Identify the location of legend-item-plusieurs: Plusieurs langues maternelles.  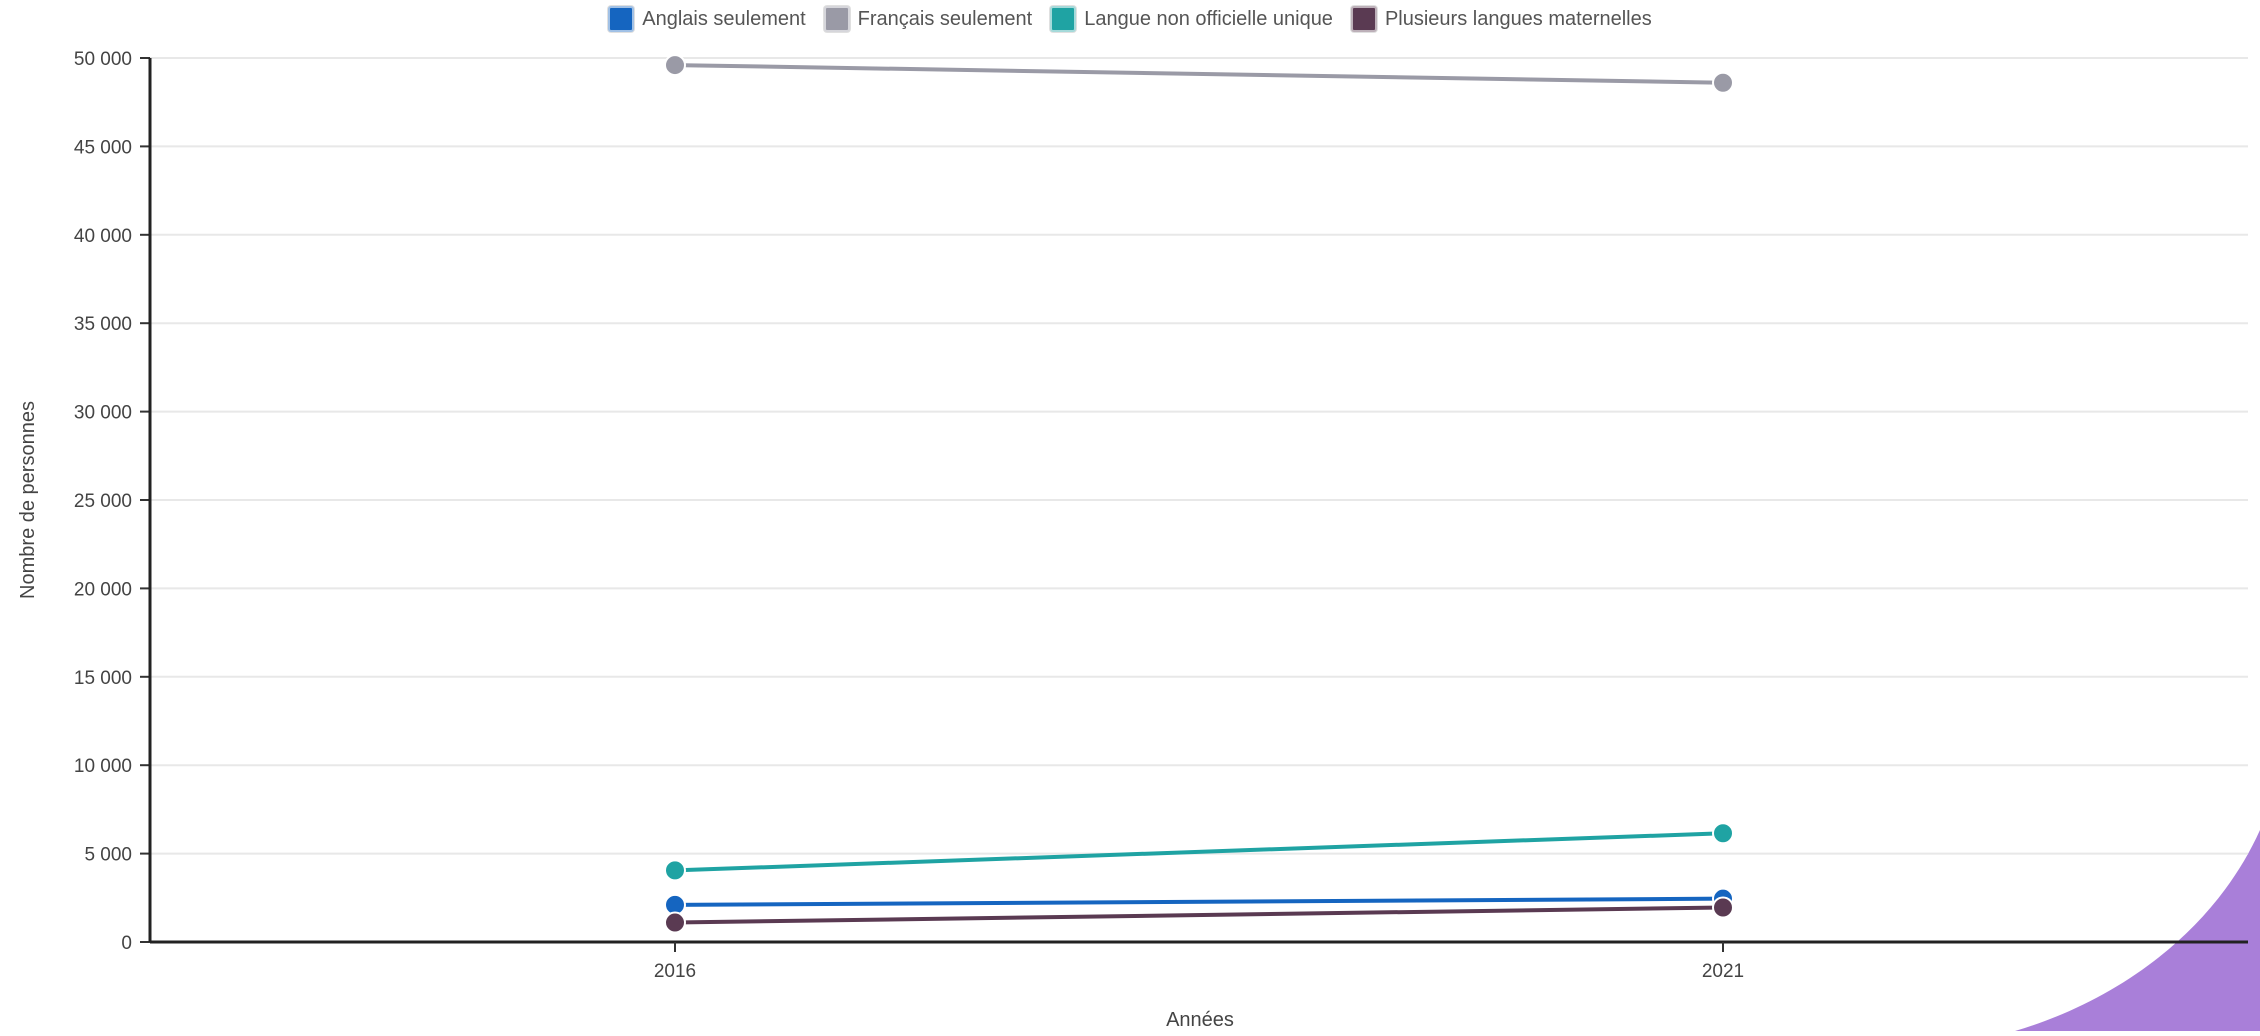
(1501, 19).